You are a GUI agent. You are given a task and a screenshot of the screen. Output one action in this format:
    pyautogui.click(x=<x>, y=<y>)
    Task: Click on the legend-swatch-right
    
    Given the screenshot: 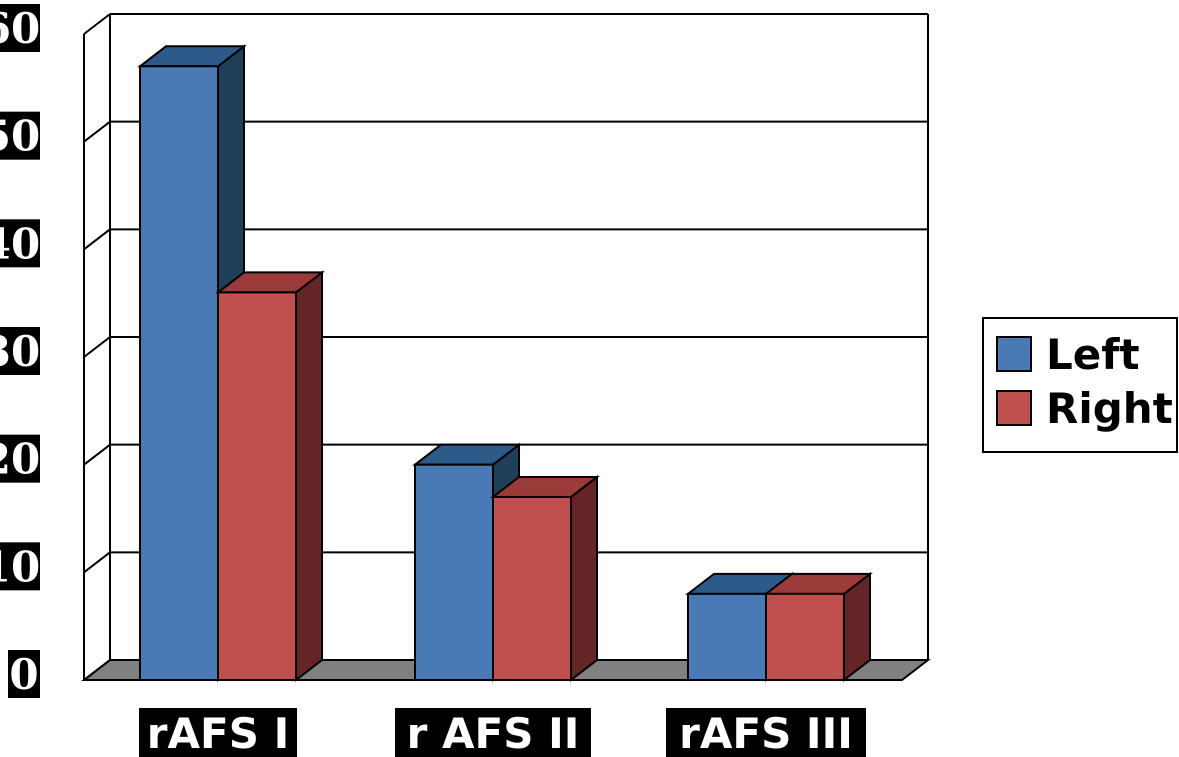 What is the action you would take?
    pyautogui.click(x=1014, y=408)
    